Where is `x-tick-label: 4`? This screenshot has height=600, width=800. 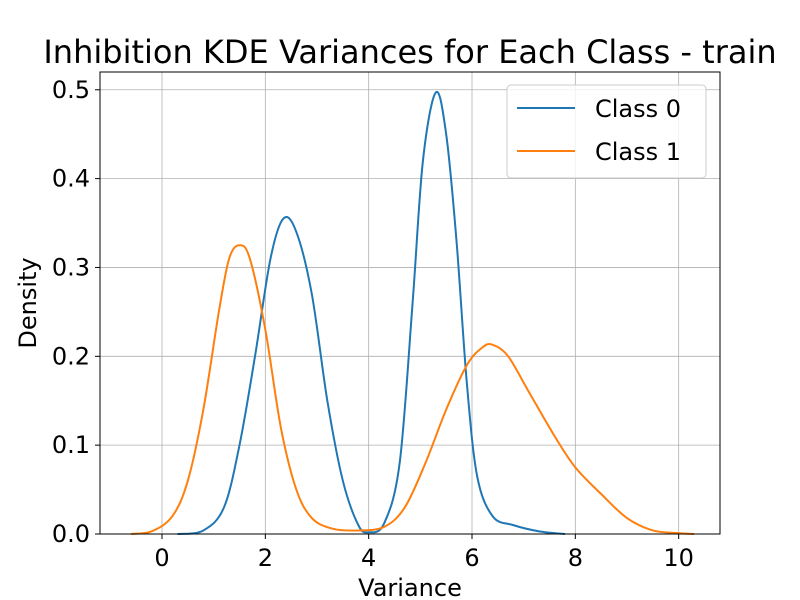
x-tick-label: 4 is located at coordinates (368, 558).